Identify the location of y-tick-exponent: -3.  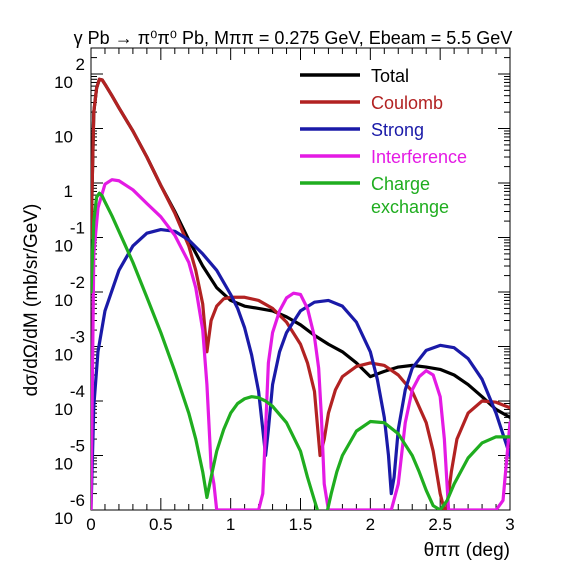
(77, 337).